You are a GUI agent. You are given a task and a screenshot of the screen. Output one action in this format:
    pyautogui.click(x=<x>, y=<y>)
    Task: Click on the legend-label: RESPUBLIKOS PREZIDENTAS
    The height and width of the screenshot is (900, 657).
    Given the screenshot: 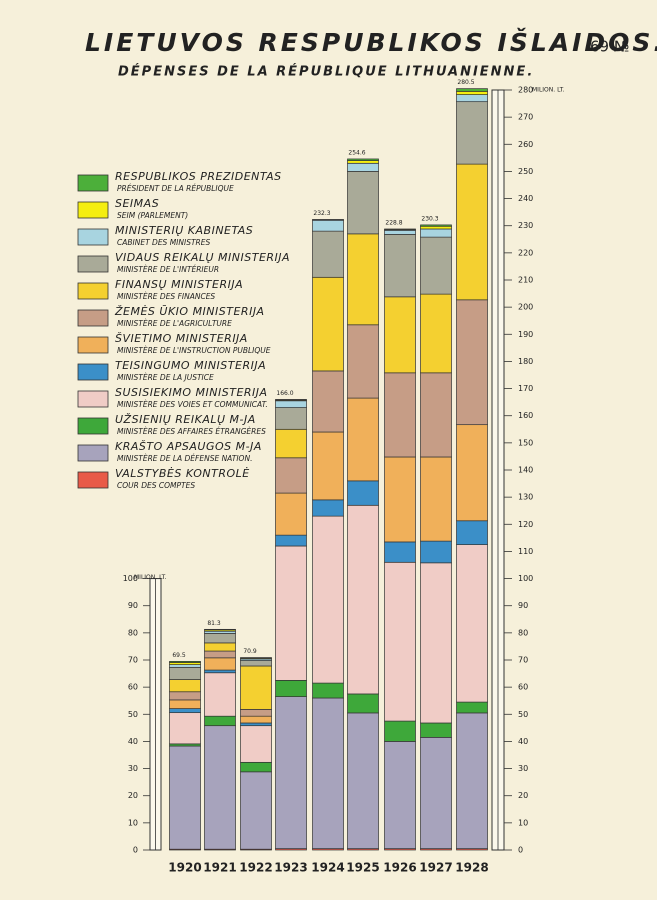 What is the action you would take?
    pyautogui.click(x=198, y=176)
    